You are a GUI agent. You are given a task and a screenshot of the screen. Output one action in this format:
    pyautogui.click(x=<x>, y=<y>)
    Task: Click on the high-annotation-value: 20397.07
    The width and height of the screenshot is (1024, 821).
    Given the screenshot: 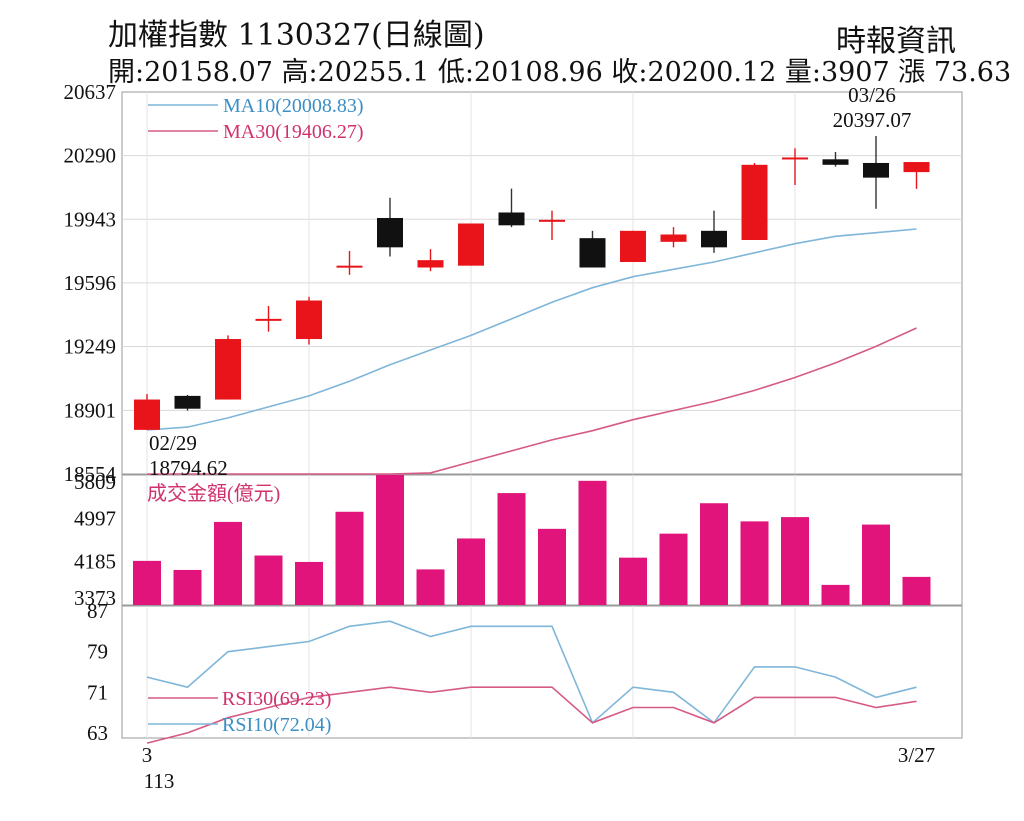 What is the action you would take?
    pyautogui.click(x=872, y=120)
    